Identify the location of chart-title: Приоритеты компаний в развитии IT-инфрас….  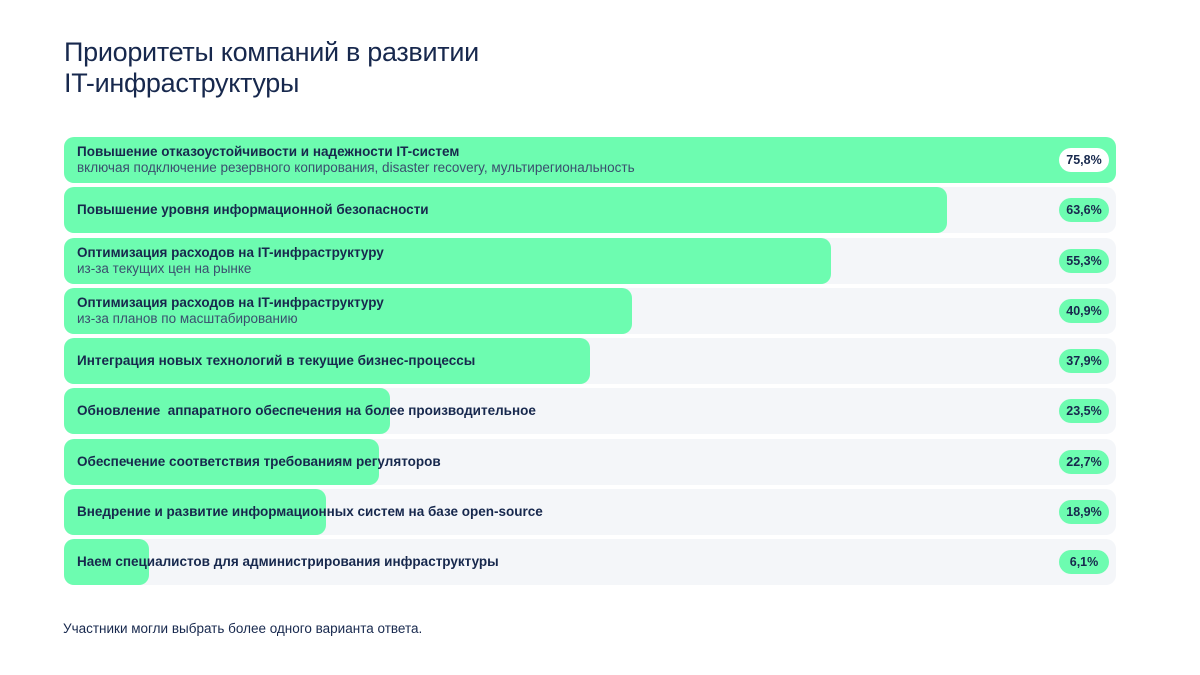
(271, 67).